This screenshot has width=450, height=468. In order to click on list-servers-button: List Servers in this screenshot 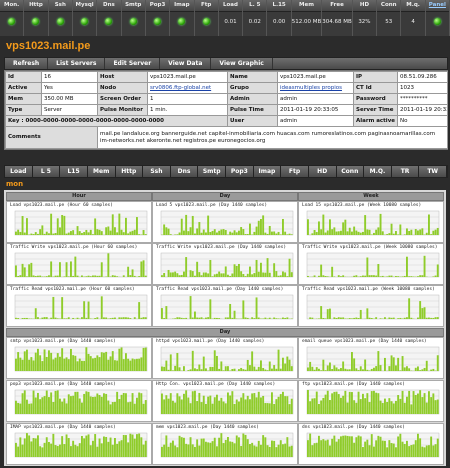, I will do `click(77, 63)`.